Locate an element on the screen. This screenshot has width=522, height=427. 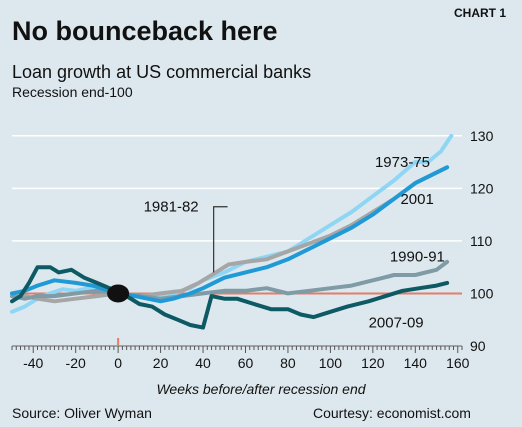
x-tick-label: 120 is located at coordinates (373, 363).